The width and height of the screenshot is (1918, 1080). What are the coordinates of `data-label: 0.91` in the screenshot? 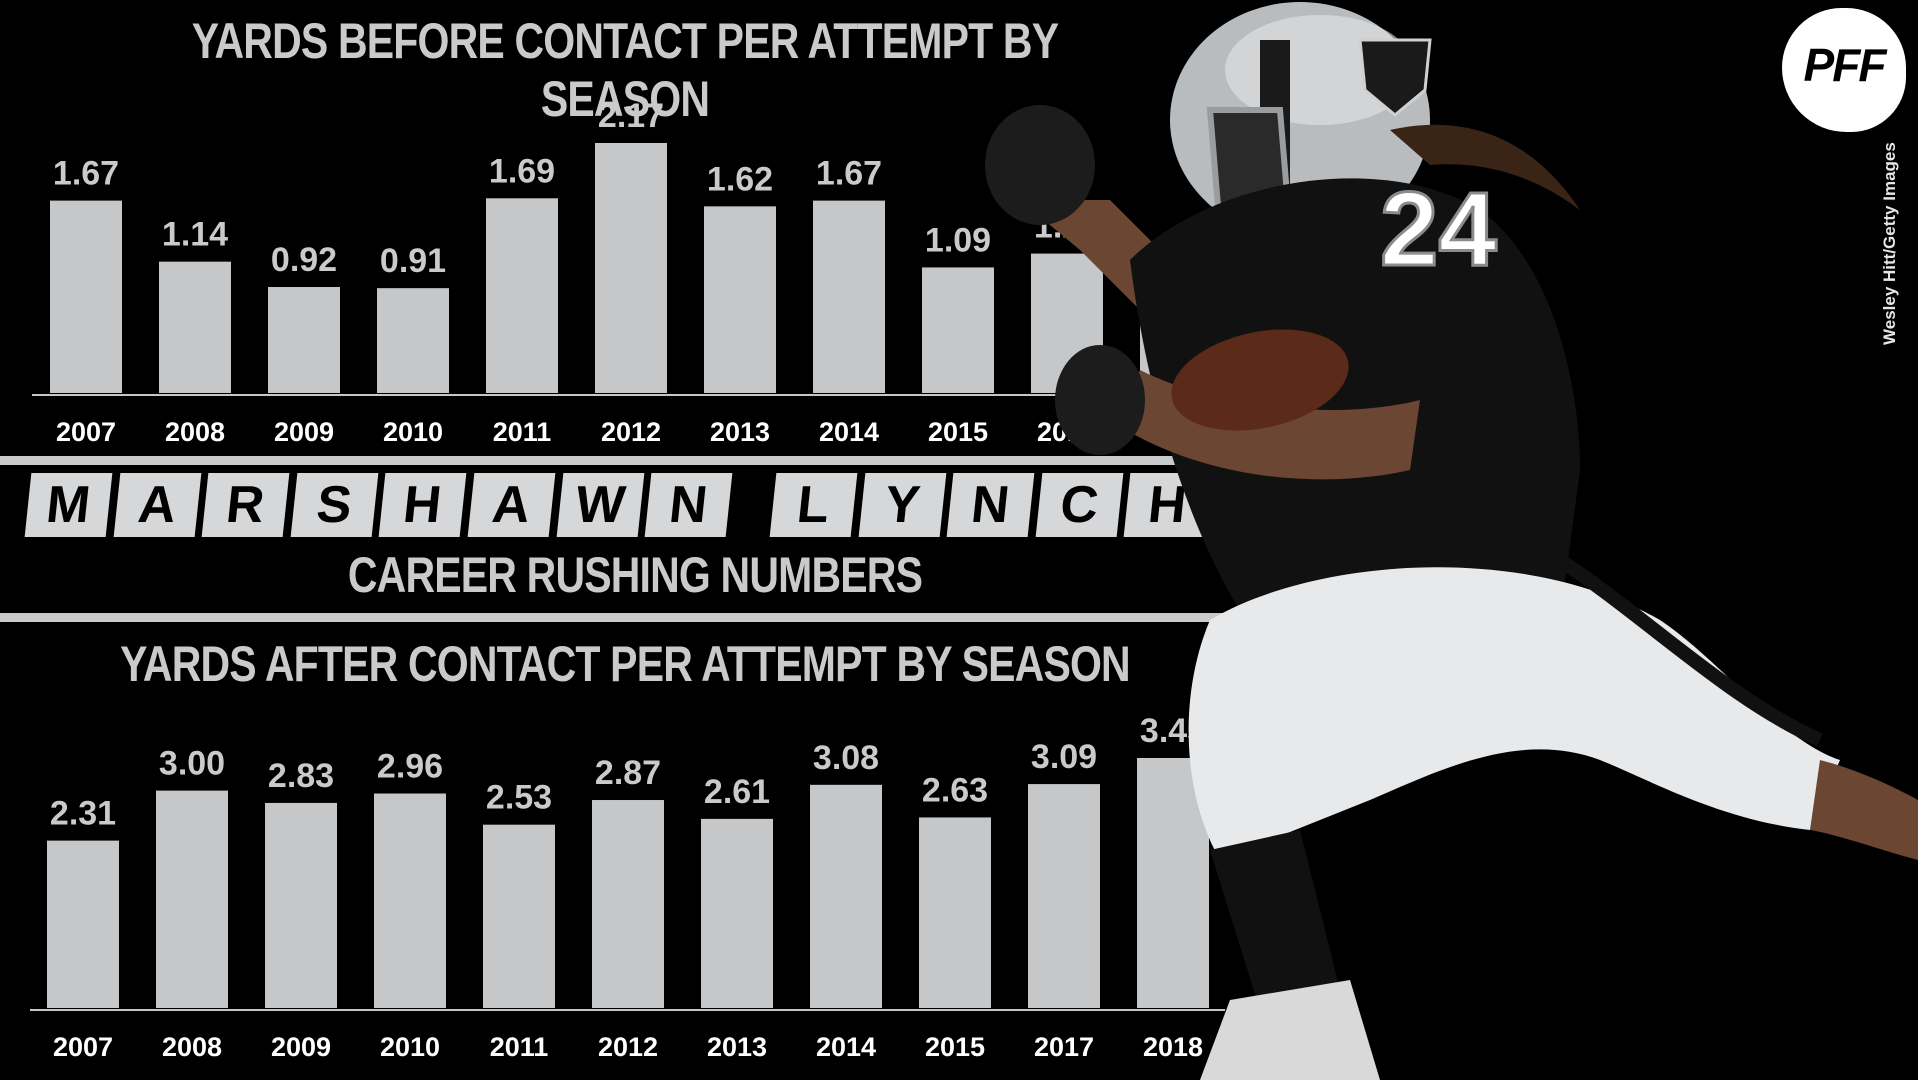 It's located at (413, 261).